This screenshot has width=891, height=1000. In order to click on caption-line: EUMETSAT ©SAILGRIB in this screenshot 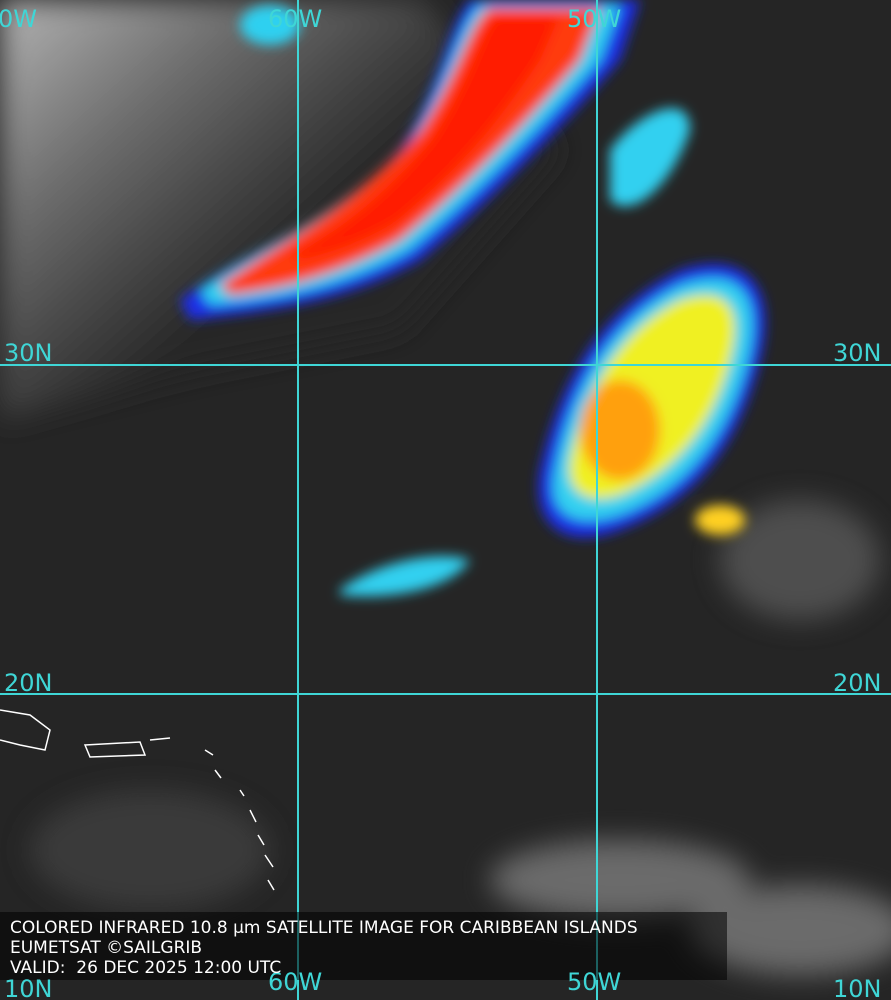, I will do `click(106, 948)`.